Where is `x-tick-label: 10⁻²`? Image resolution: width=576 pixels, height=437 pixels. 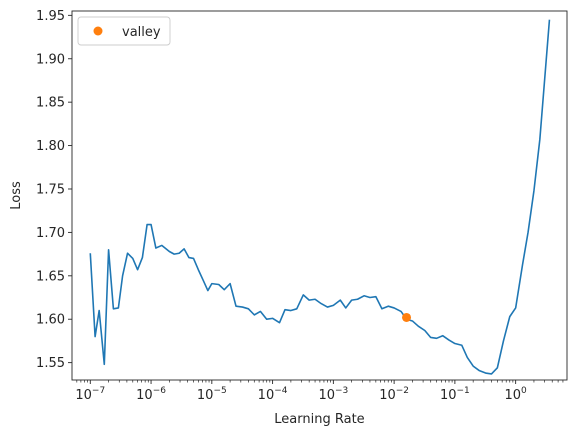 x-tick-label: 10⁻² is located at coordinates (394, 394).